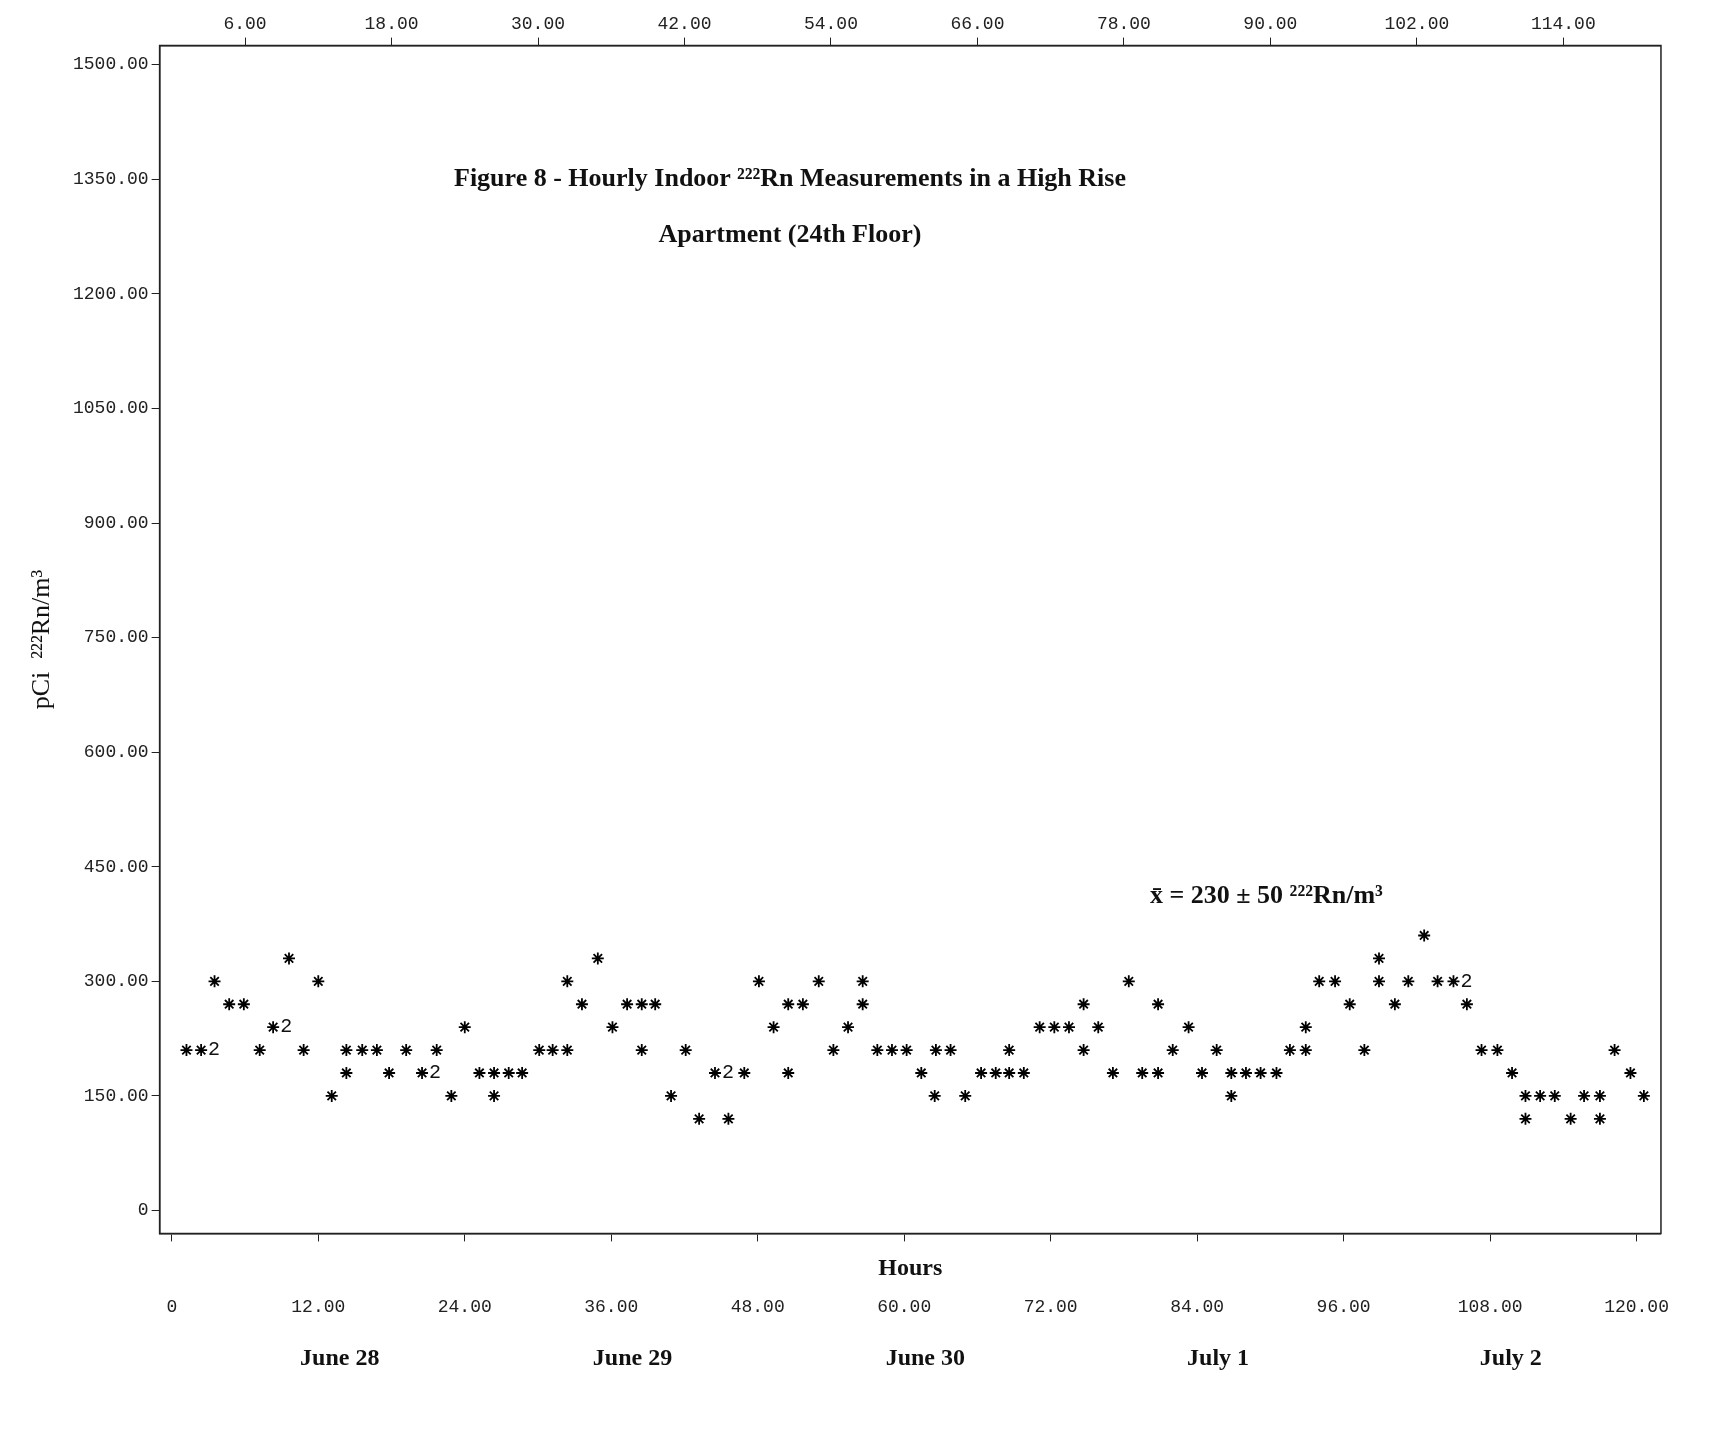 This screenshot has height=1453, width=1725. What do you see at coordinates (1266, 895) in the screenshot?
I see `annotation: x̄ = 230 ± 50 ²²²Rn/m³` at bounding box center [1266, 895].